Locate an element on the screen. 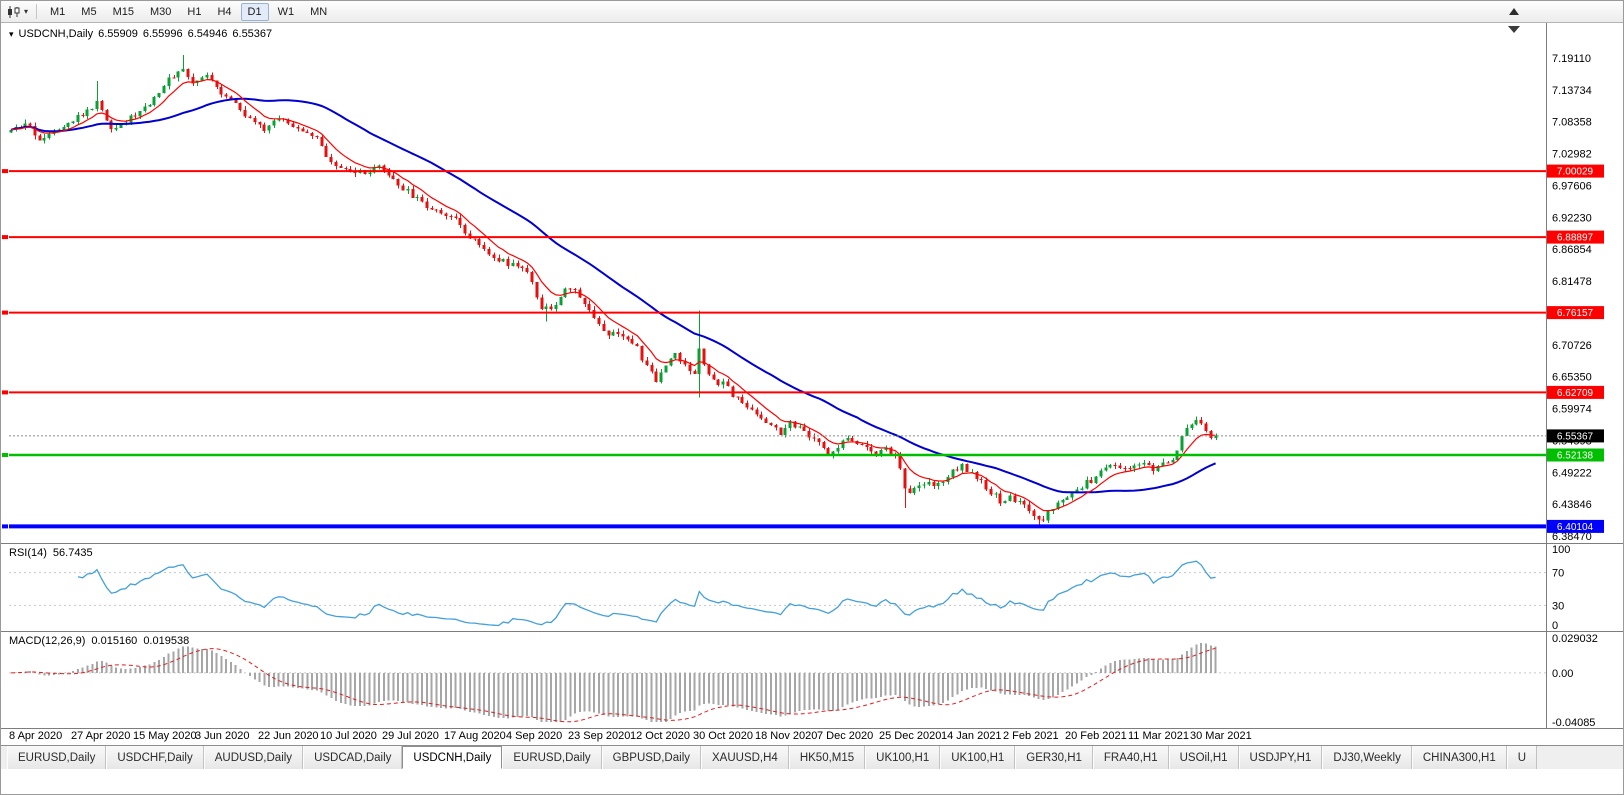 The height and width of the screenshot is (795, 1624). toolbar-separator is located at coordinates (37, 11).